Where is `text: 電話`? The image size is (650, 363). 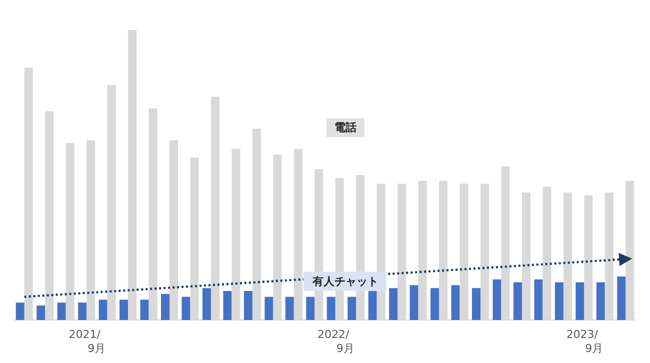
text: 電話 is located at coordinates (345, 127).